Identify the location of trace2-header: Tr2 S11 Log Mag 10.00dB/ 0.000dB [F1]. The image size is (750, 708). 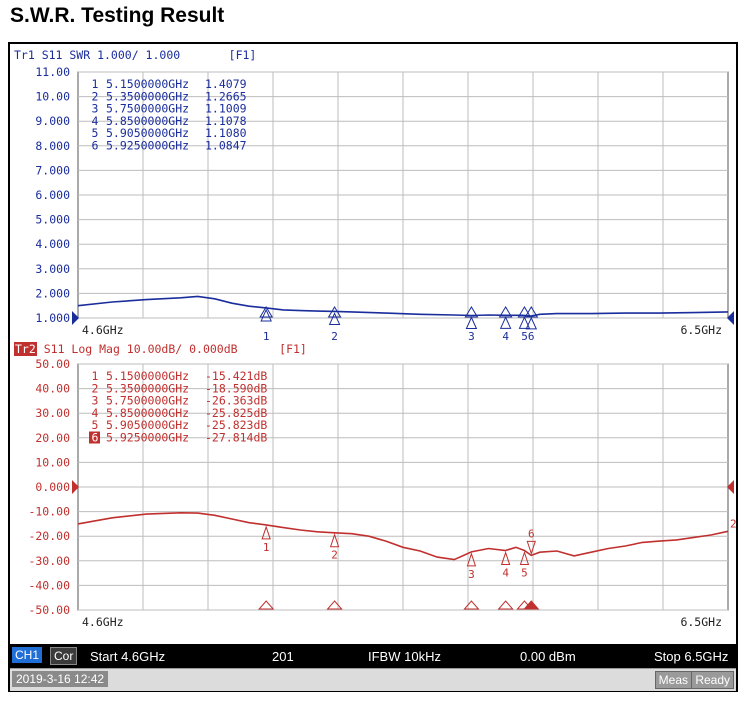
(160, 350).